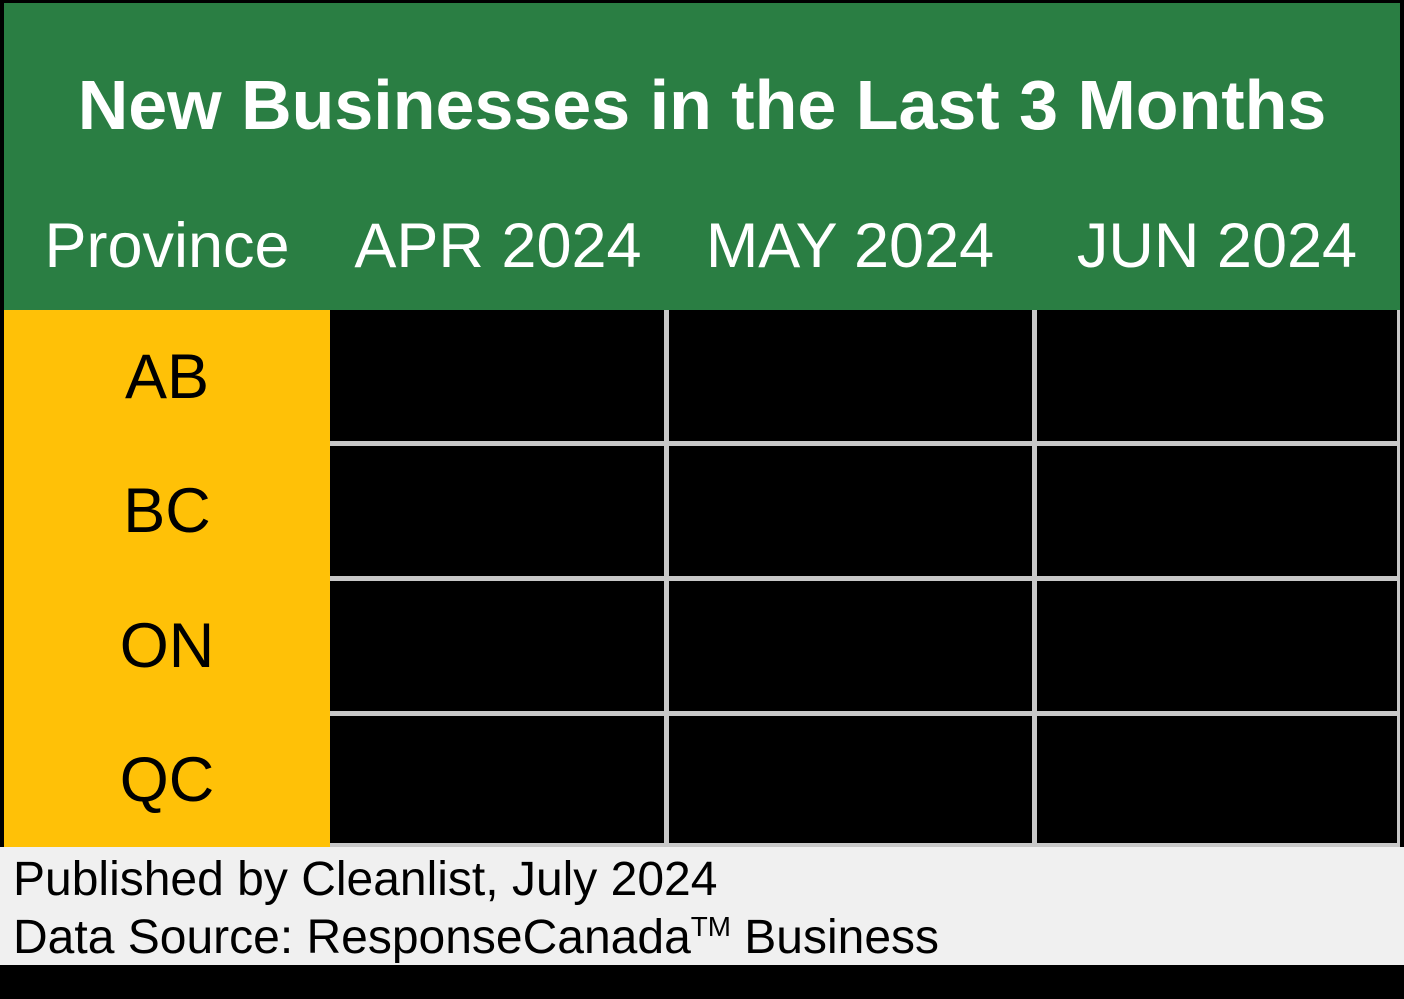 Image resolution: width=1404 pixels, height=999 pixels. What do you see at coordinates (352, 937) in the screenshot?
I see `data-source-prefix: Data Source: ResponseCanada` at bounding box center [352, 937].